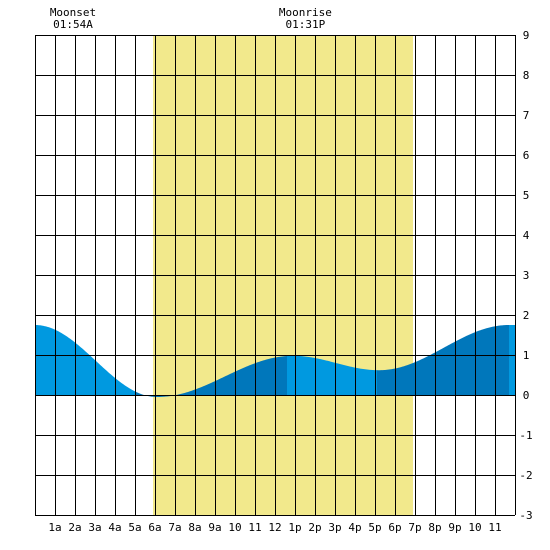 Image resolution: width=550 pixels, height=550 pixels. What do you see at coordinates (414, 527) in the screenshot?
I see `x-tick-label: 7p` at bounding box center [414, 527].